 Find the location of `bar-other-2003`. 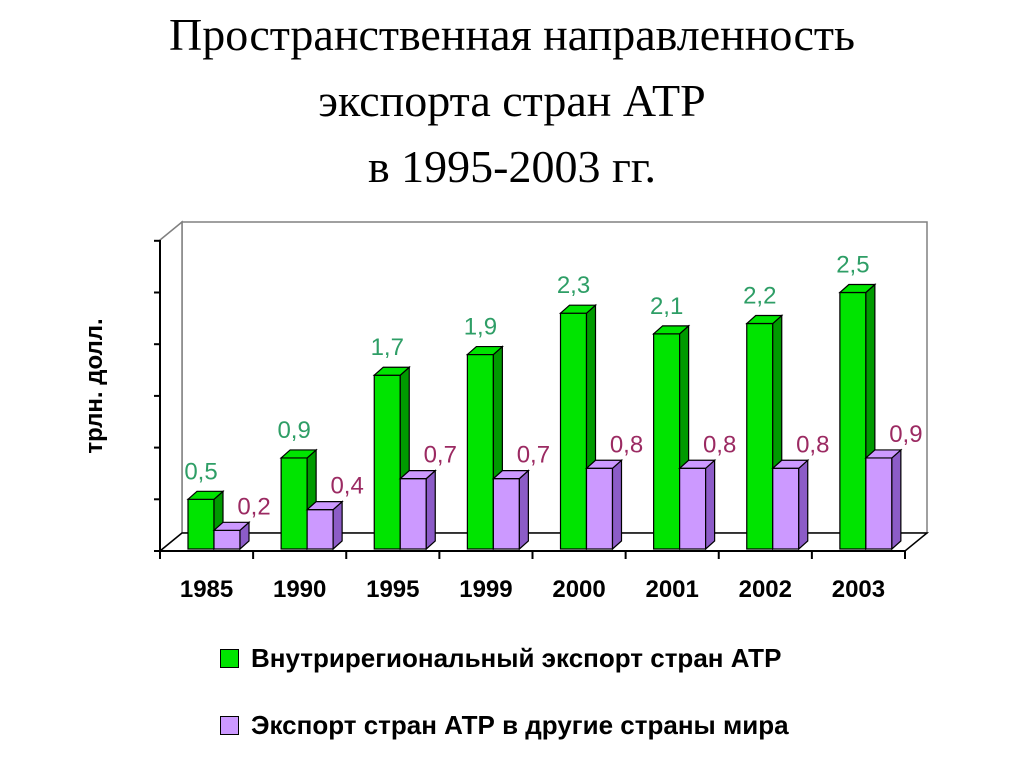

bar-other-2003 is located at coordinates (883, 499).